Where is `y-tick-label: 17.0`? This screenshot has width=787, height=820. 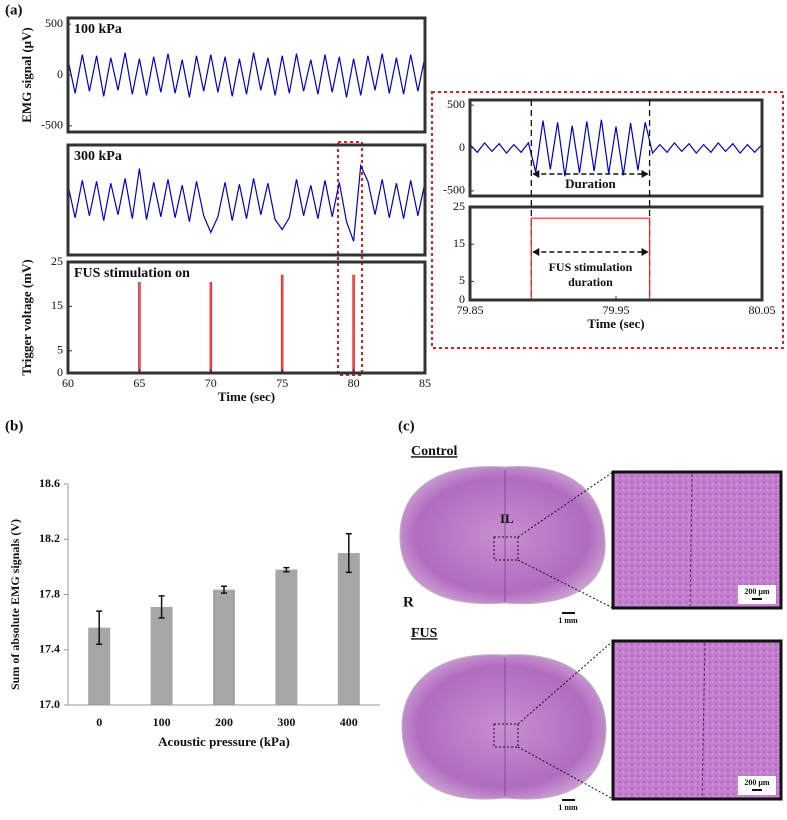
y-tick-label: 17.0 is located at coordinates (49, 704).